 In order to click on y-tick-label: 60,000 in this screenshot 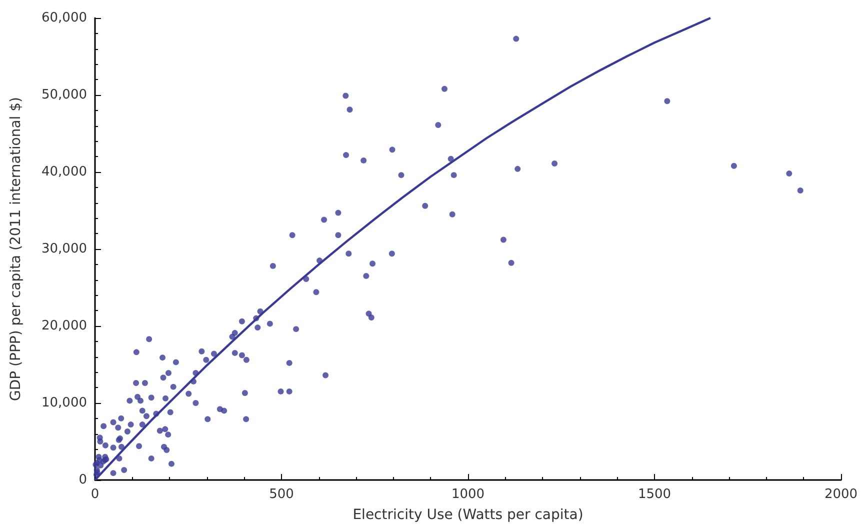, I will do `click(64, 18)`.